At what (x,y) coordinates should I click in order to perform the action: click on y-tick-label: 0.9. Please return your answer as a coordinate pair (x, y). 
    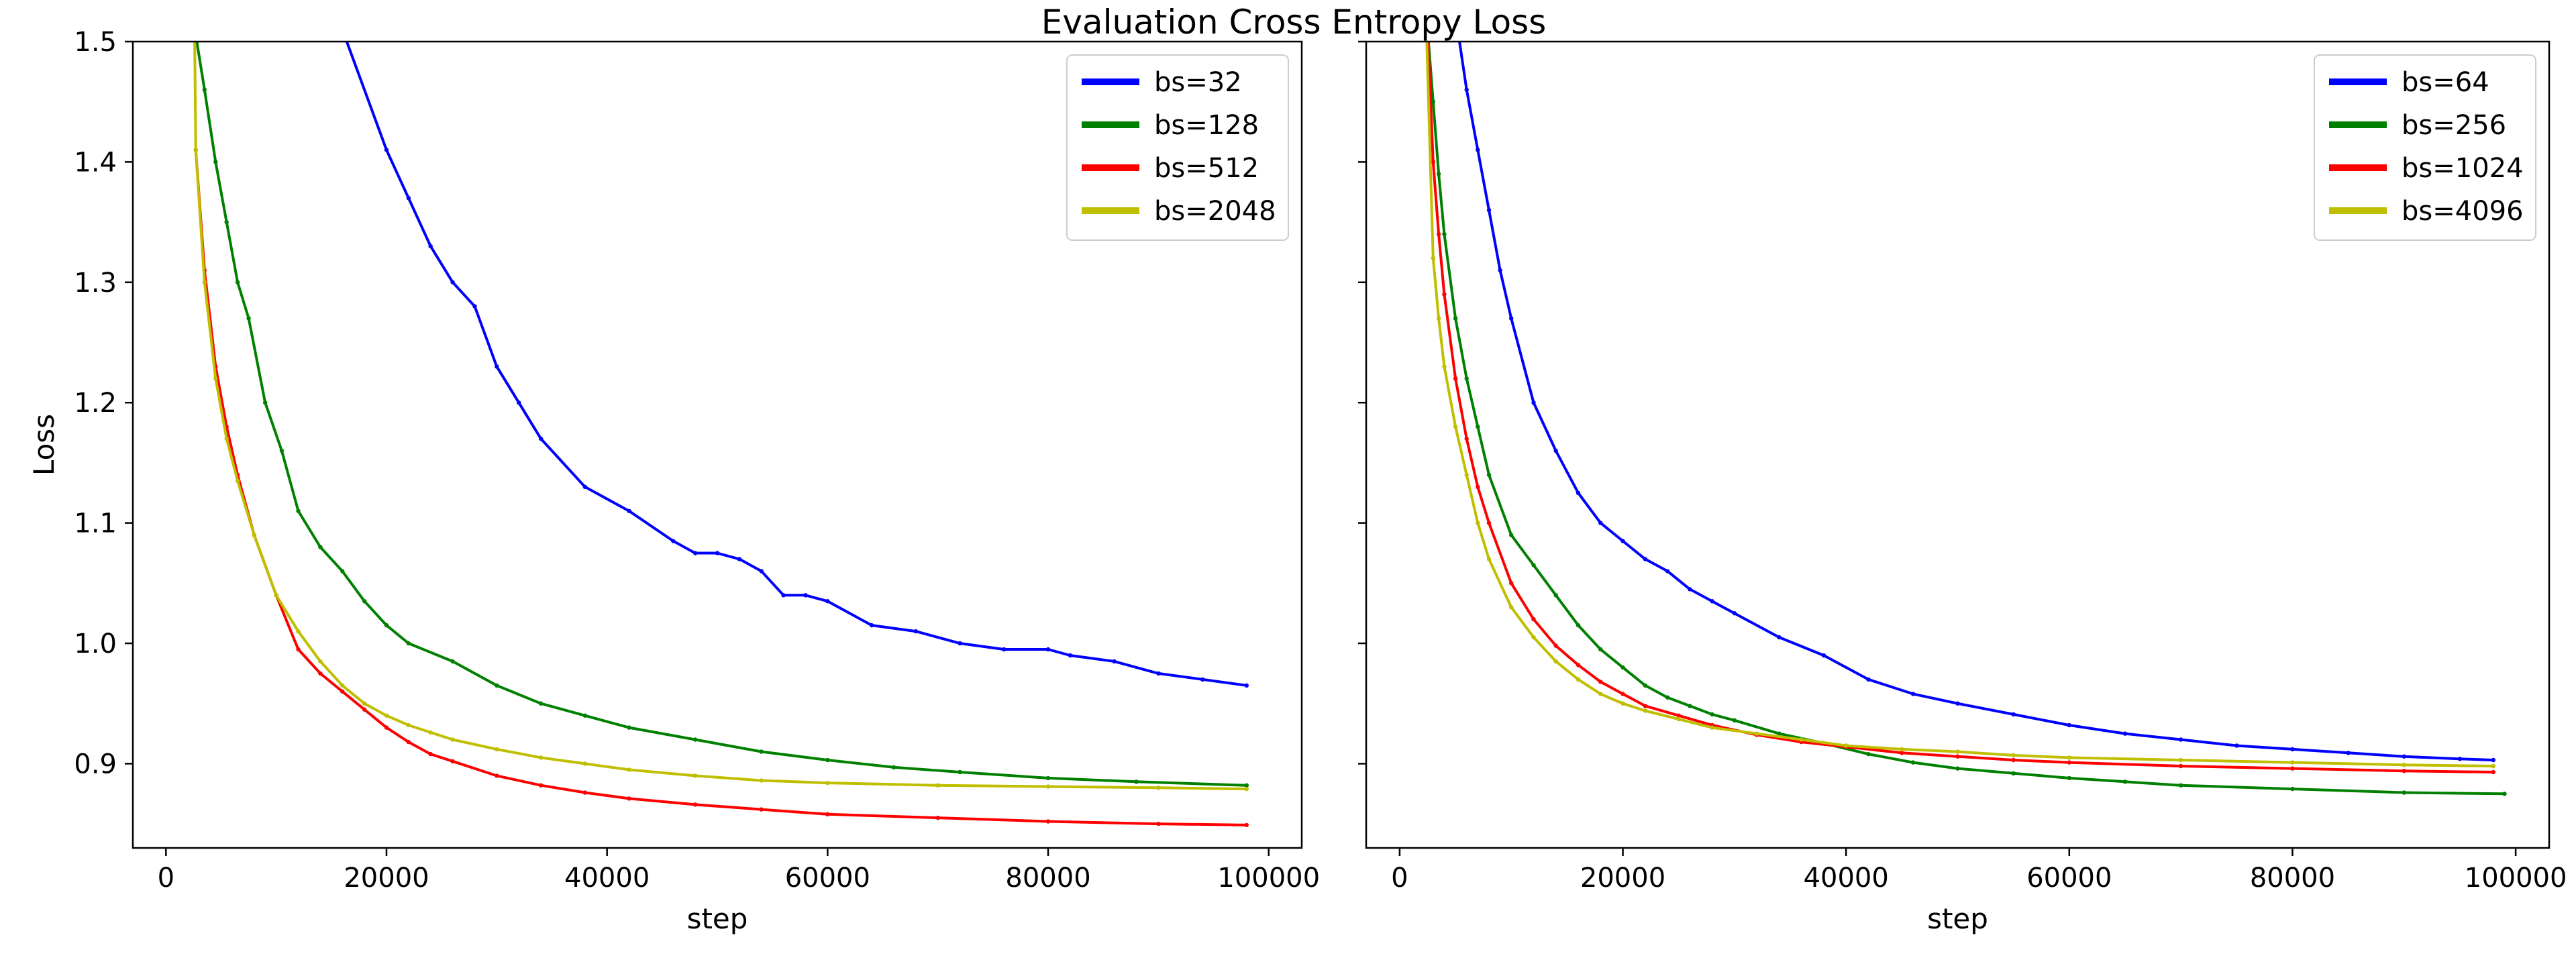
    Looking at the image, I should click on (95, 764).